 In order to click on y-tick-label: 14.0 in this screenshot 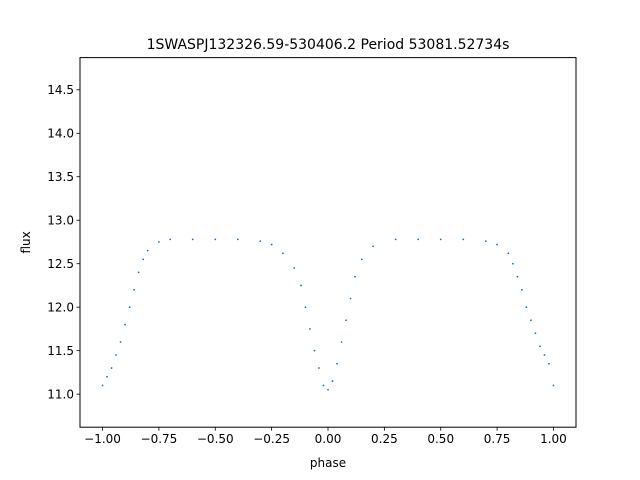, I will do `click(60, 134)`.